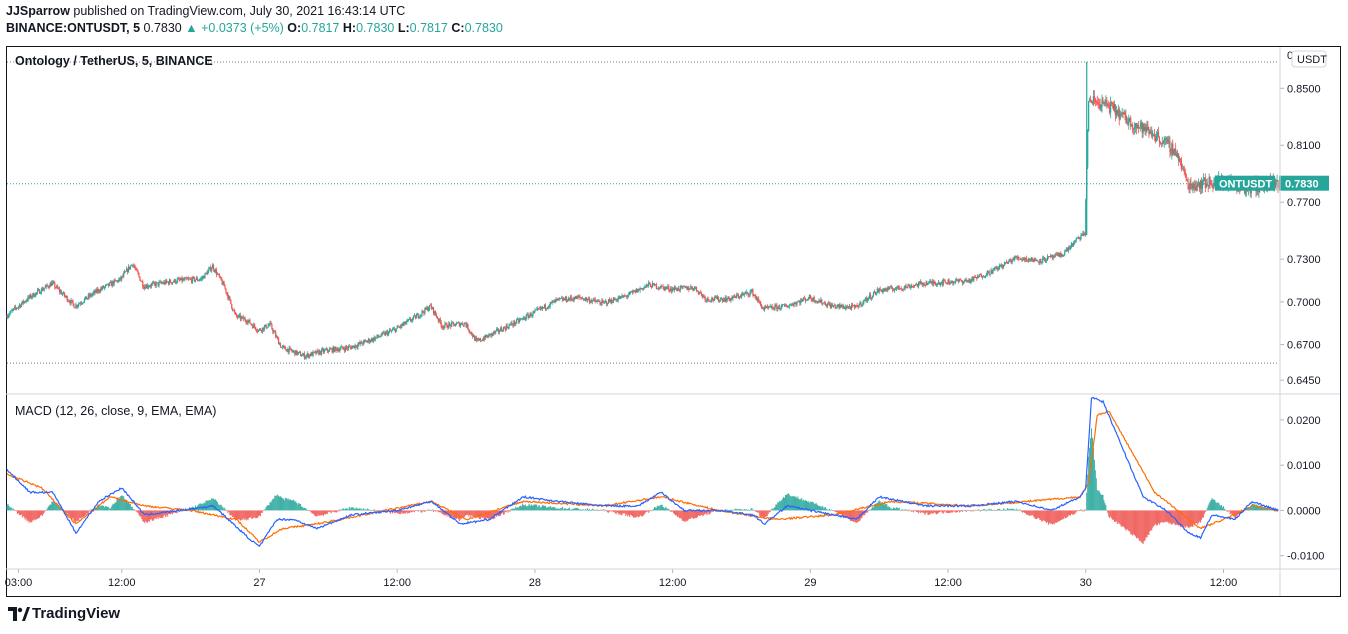 This screenshot has height=634, width=1348. Describe the element at coordinates (73, 28) in the screenshot. I see `symbol-name: BINANCE:ONTUSDT, 5` at that location.